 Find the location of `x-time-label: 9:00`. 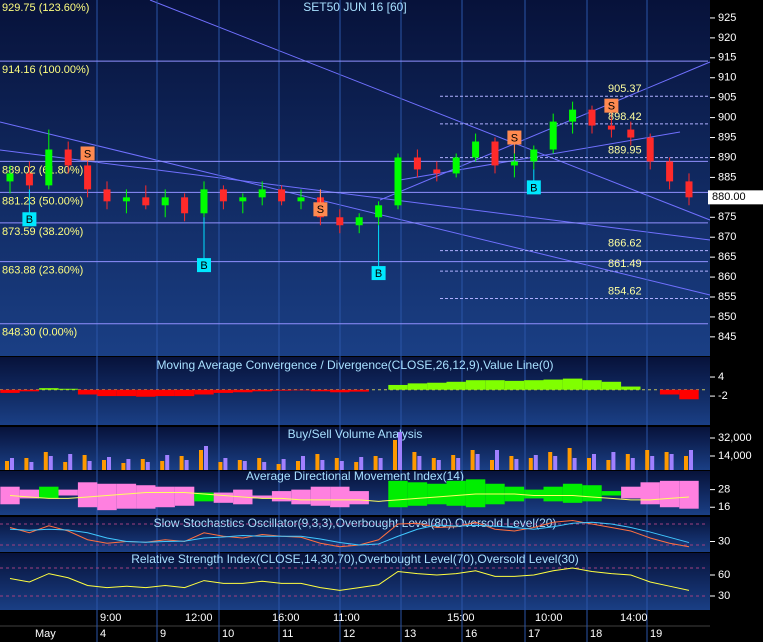

x-time-label: 9:00 is located at coordinates (110, 618).